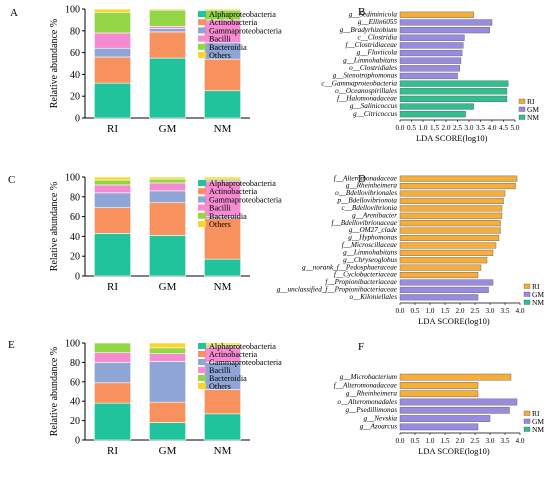 Image resolution: width=550 pixels, height=501 pixels. I want to click on panel-f-x-tick-label: 0.5, so click(415, 441).